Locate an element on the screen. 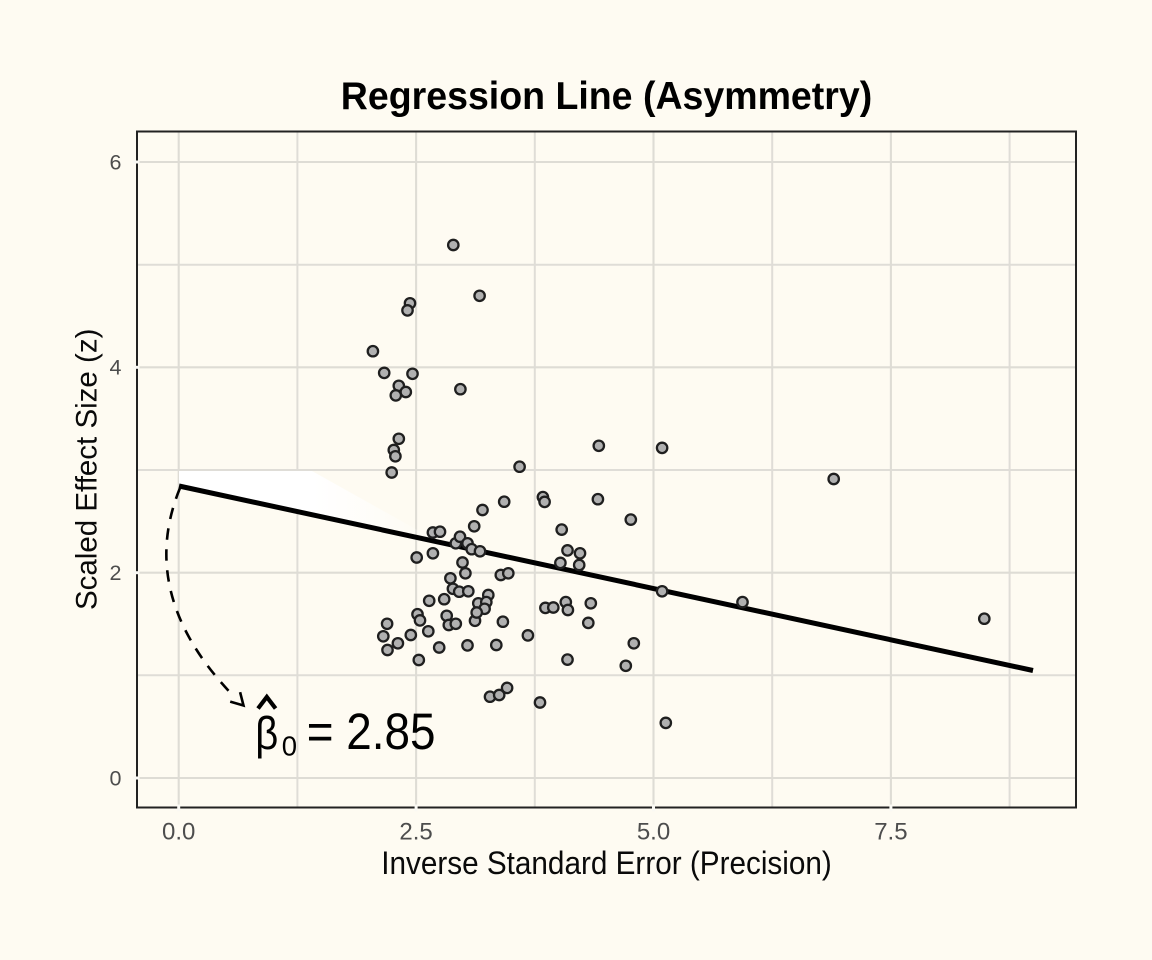 This screenshot has width=1152, height=960. svg-text: 6 is located at coordinates (116, 162).